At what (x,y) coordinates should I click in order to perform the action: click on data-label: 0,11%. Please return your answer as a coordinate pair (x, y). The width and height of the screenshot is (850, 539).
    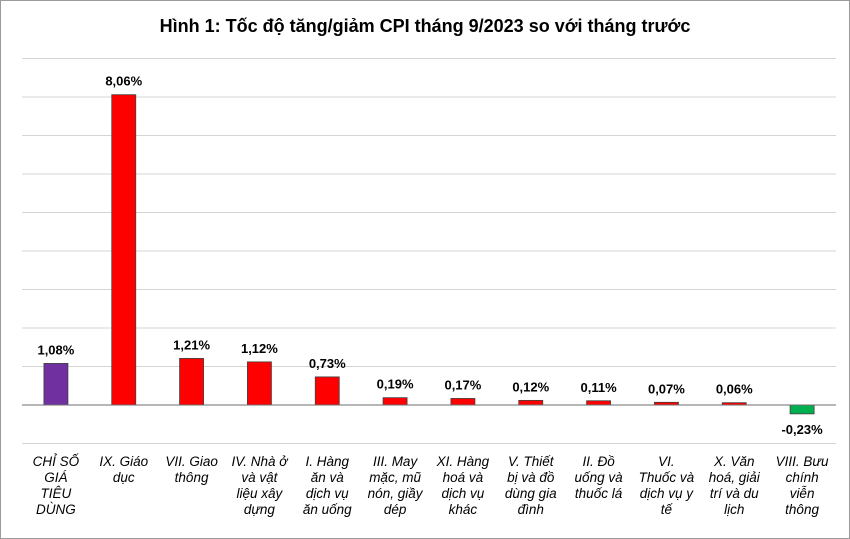
    Looking at the image, I should click on (599, 387).